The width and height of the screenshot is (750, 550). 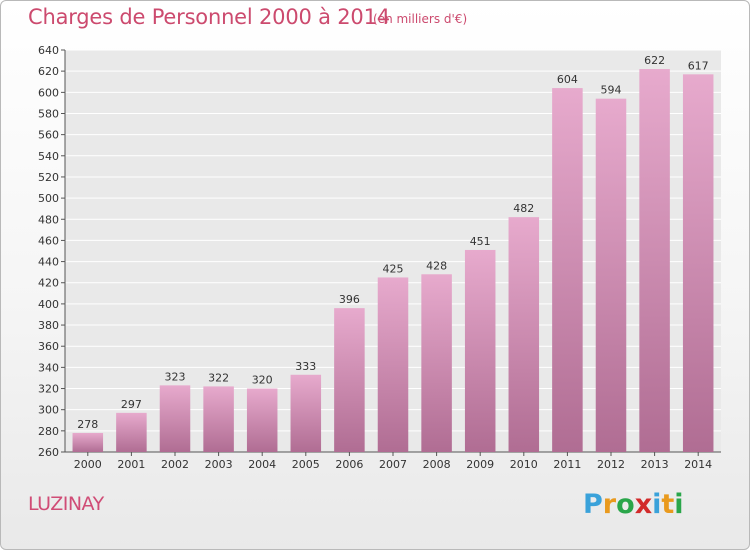 What do you see at coordinates (655, 464) in the screenshot?
I see `x-tick-label-2013: 2013` at bounding box center [655, 464].